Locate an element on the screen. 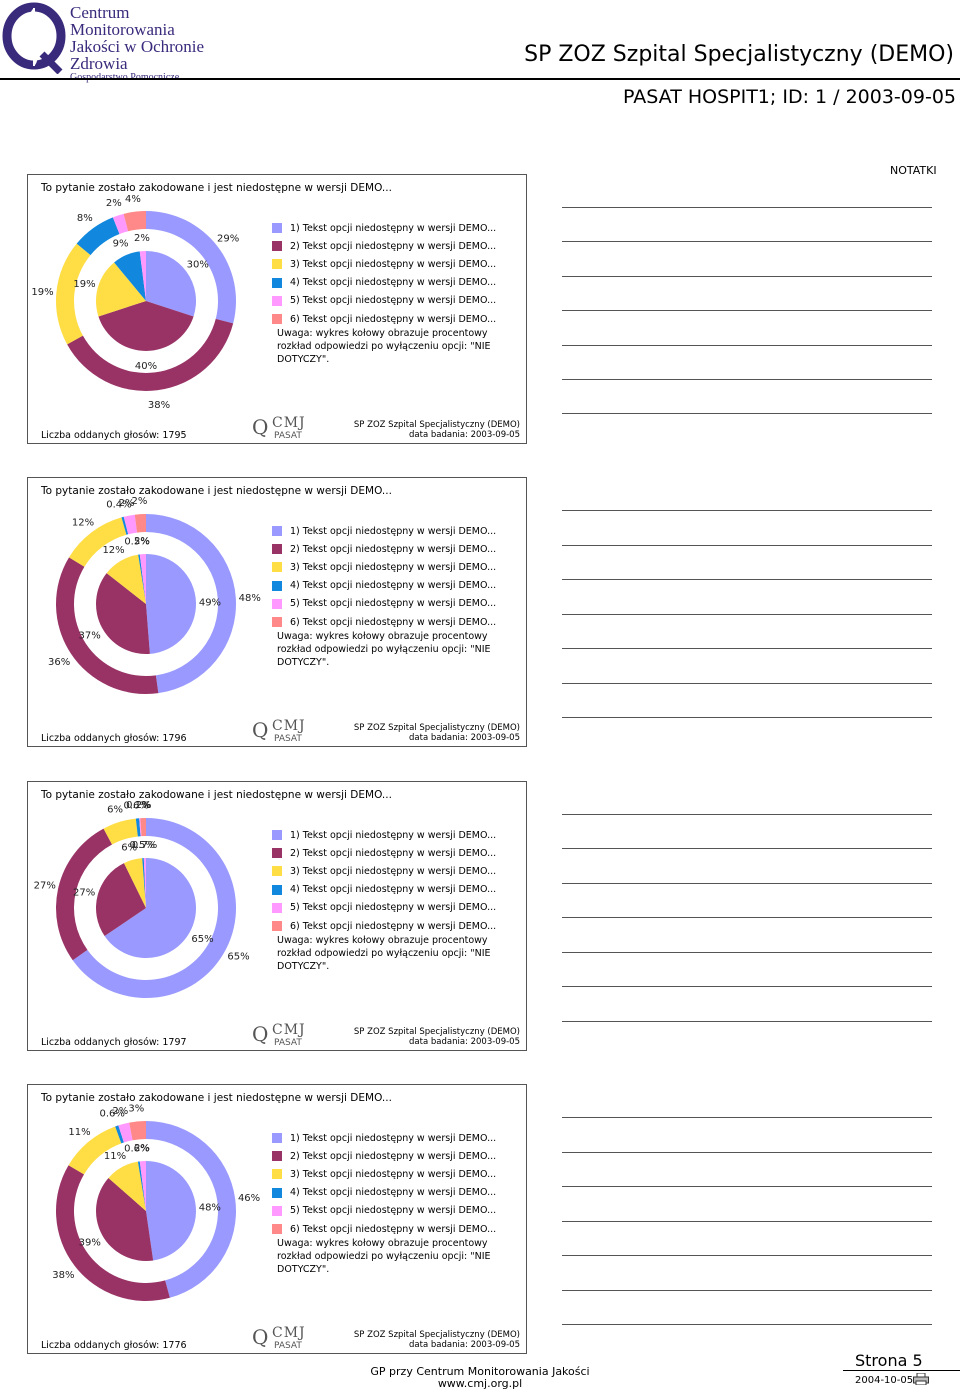  donut-chart: 29%38%19%8%2% 4%30%40%19%9% 2% is located at coordinates (135, 302).